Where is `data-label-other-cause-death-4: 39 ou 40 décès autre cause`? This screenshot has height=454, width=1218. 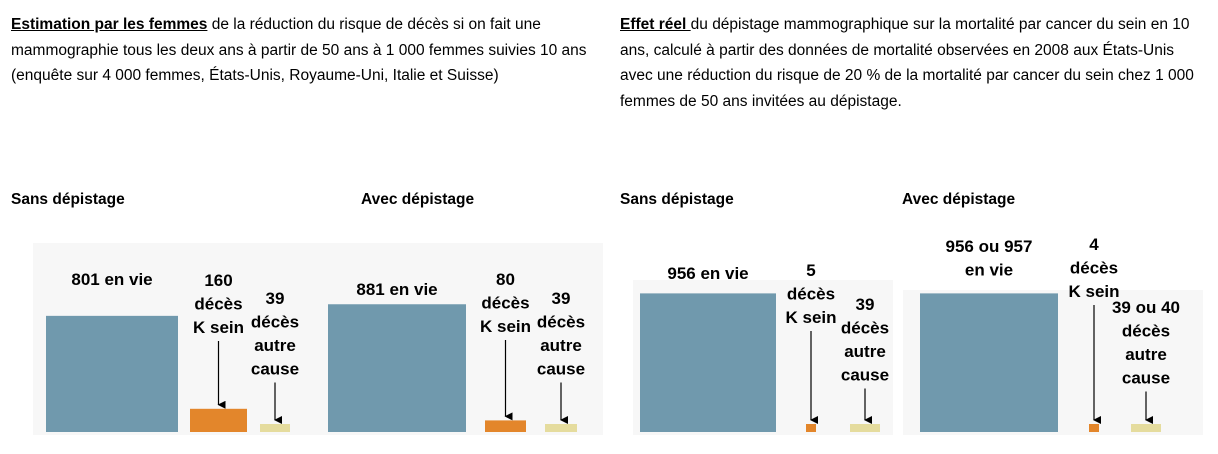
data-label-other-cause-death-4: 39 ou 40 décès autre cause is located at coordinates (1146, 343).